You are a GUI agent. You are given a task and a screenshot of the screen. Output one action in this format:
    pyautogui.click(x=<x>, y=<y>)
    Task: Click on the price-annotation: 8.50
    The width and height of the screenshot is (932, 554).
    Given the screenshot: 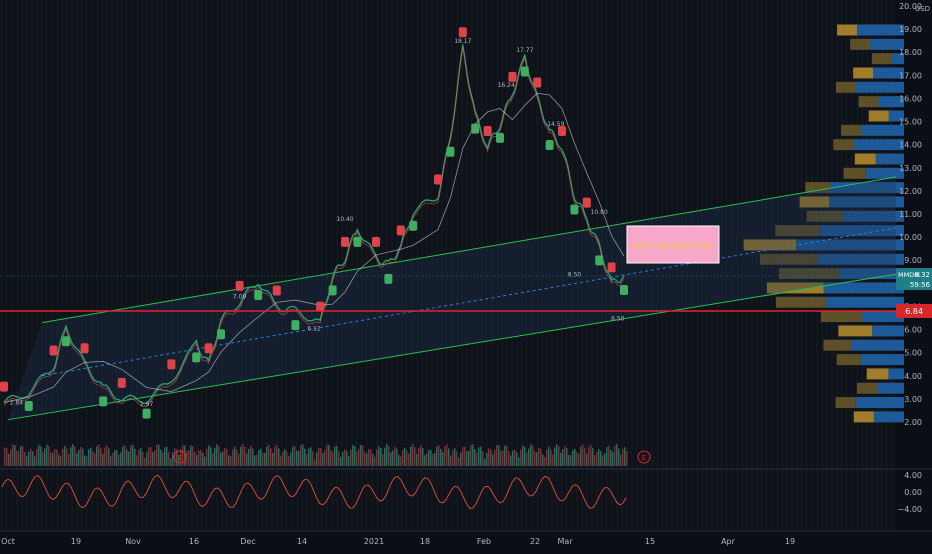 What is the action you would take?
    pyautogui.click(x=575, y=274)
    